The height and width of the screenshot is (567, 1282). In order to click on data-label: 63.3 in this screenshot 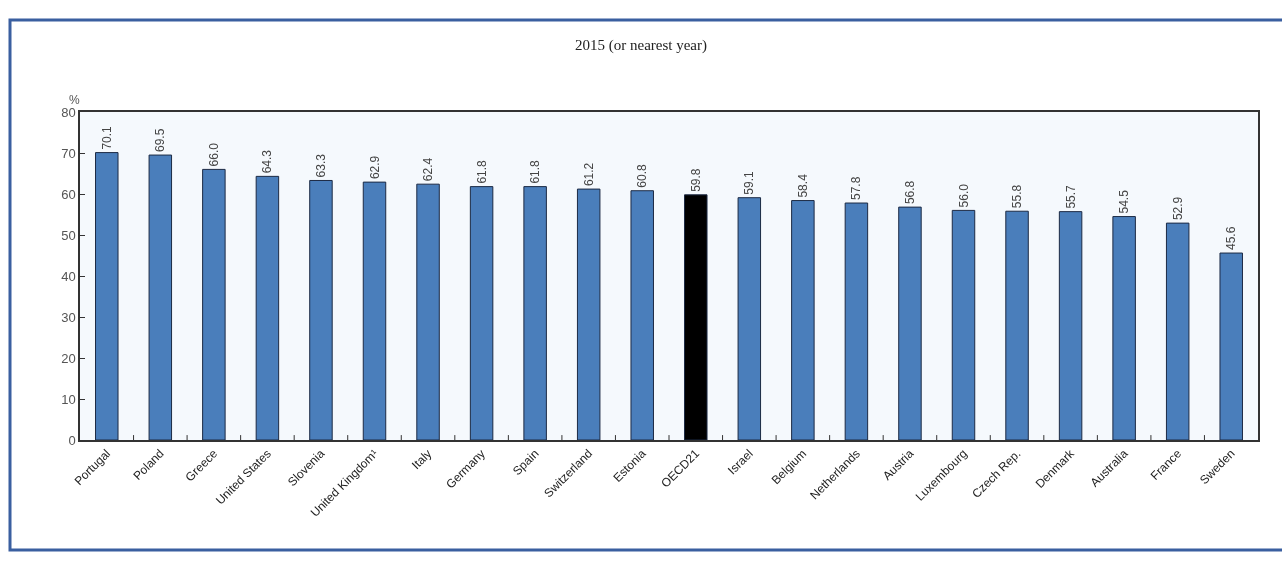, I will do `click(320, 165)`.